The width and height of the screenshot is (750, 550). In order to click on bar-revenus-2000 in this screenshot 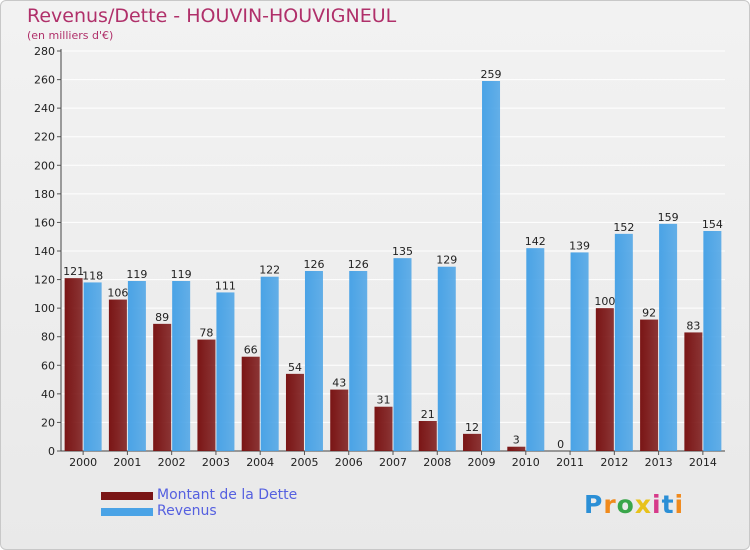, I will do `click(92, 366)`.